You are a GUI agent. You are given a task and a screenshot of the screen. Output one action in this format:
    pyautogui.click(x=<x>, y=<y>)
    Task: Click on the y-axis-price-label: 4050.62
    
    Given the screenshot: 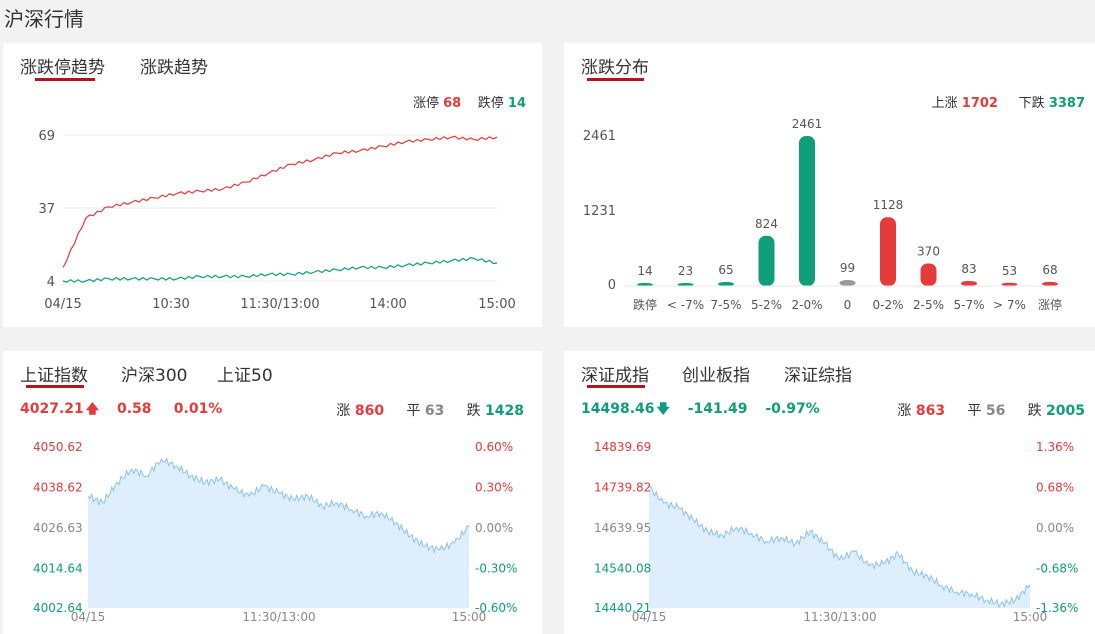 What is the action you would take?
    pyautogui.click(x=58, y=447)
    